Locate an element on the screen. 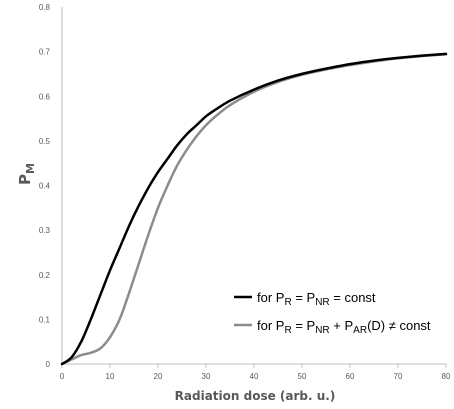 This screenshot has height=409, width=454. x-tick-label: 0 is located at coordinates (62, 376).